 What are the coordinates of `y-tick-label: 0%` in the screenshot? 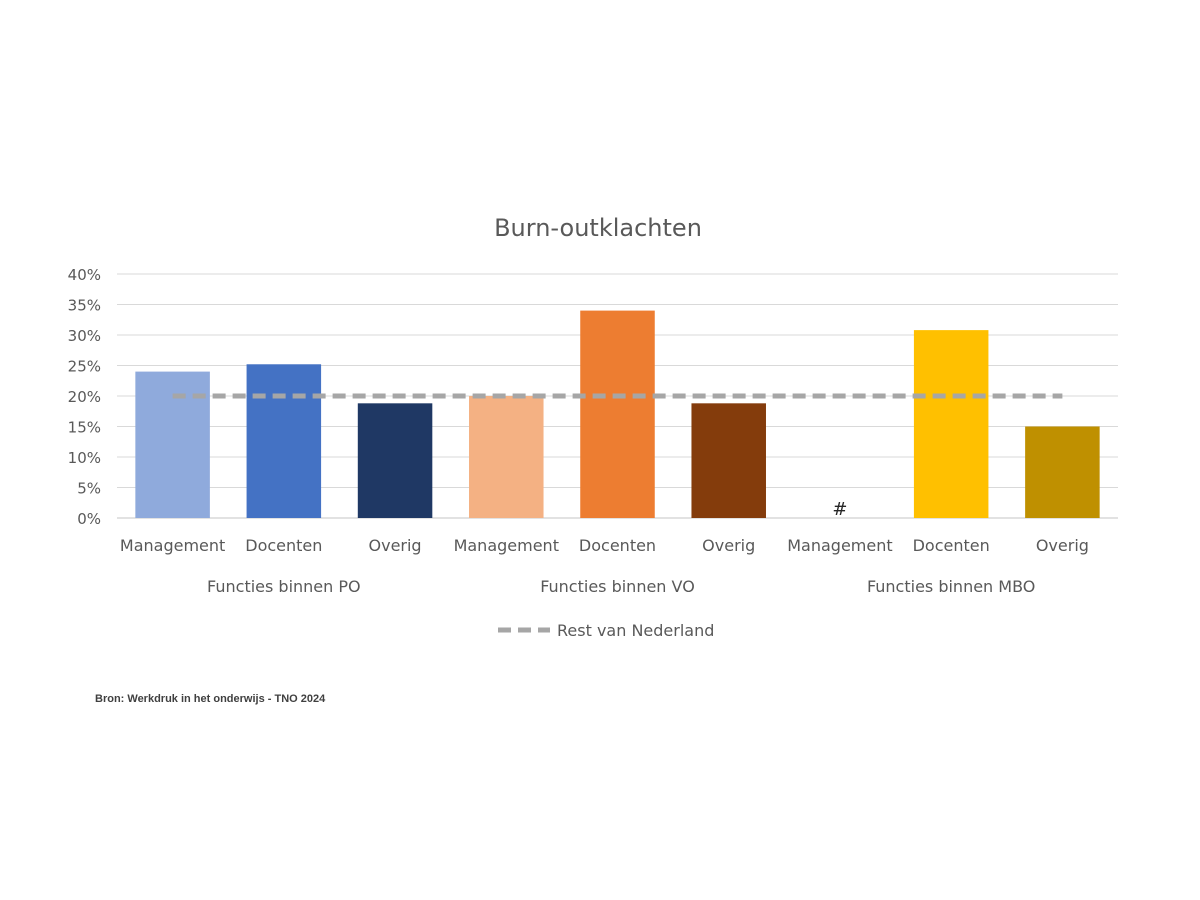 It's located at (89, 519).